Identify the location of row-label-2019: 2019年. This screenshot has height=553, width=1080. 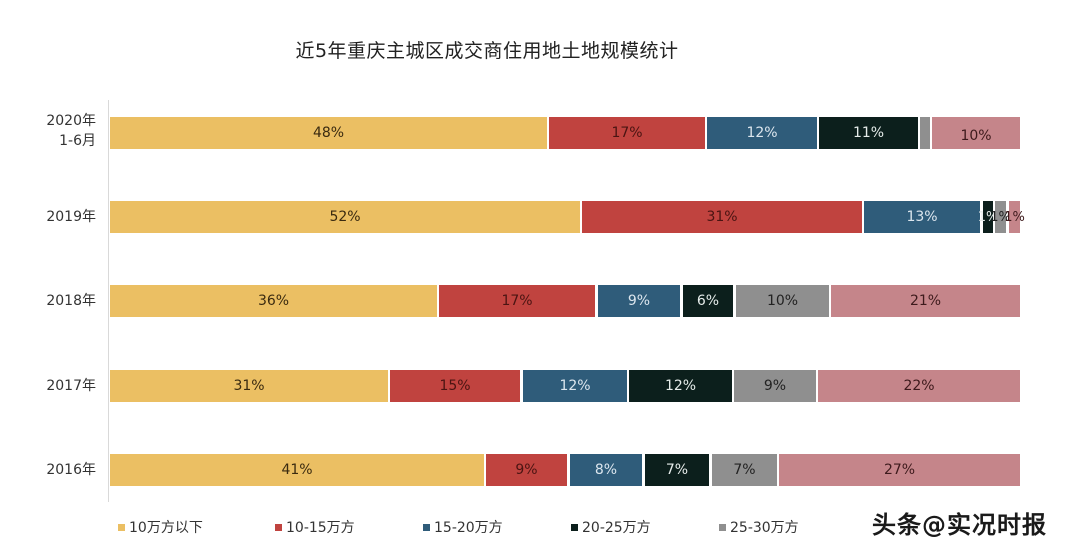
(58, 217).